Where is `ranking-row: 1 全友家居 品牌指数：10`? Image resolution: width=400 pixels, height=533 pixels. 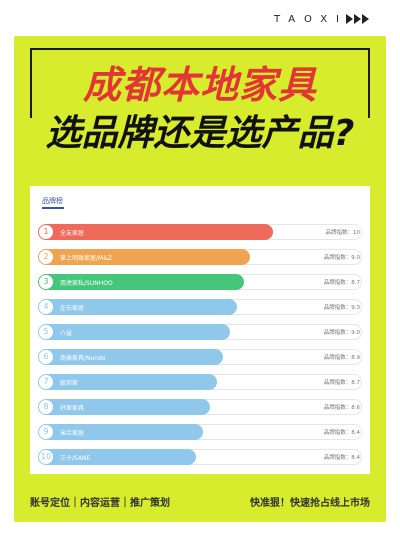
ranking-row: 1 全友家居 品牌指数：10 is located at coordinates (200, 232).